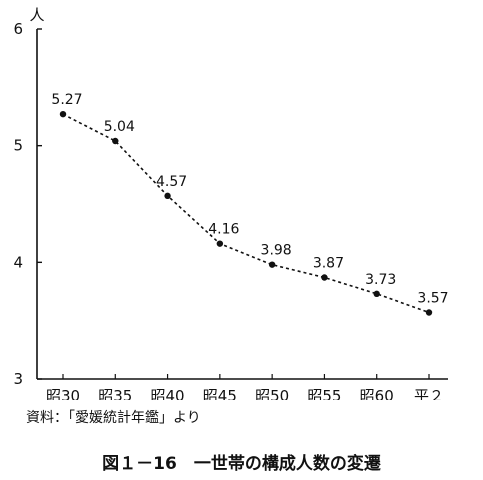 The width and height of the screenshot is (483, 480). What do you see at coordinates (36, 15) in the screenshot?
I see `y-axis-unit-label: 人` at bounding box center [36, 15].